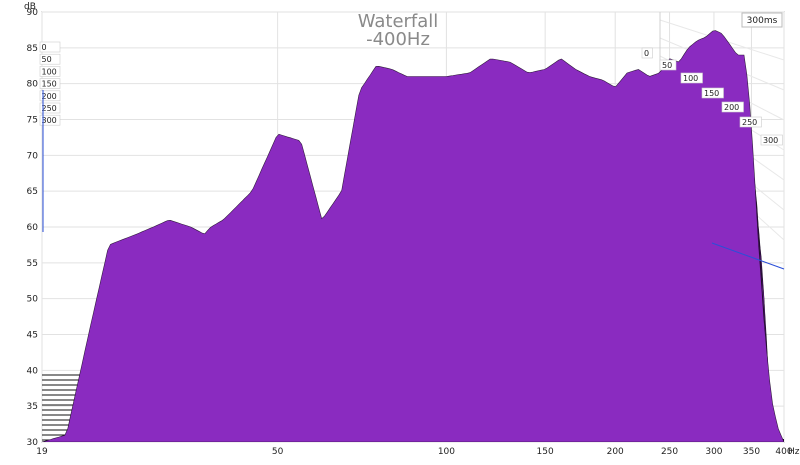  I want to click on time-axis-badge: 300ms, so click(762, 20).